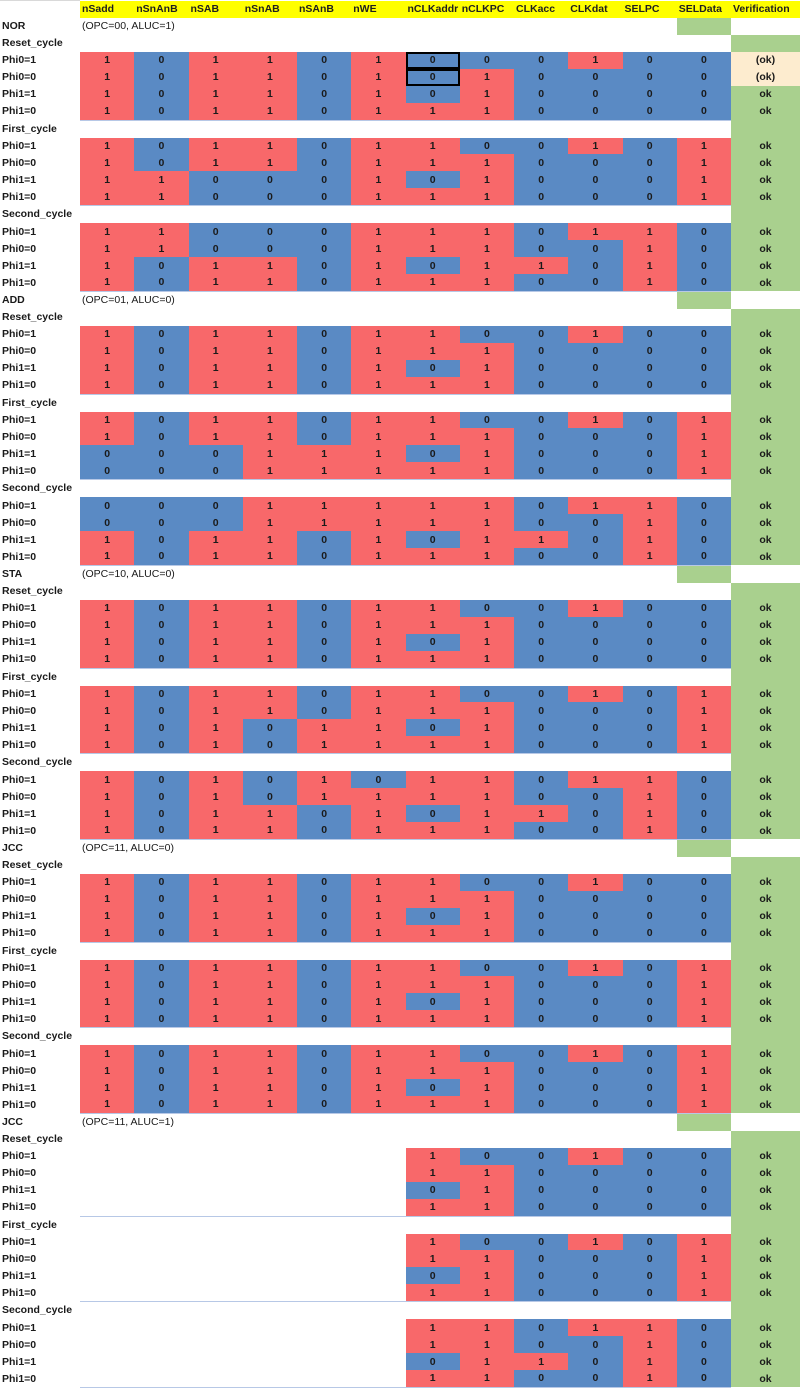 Image resolution: width=800 pixels, height=1388 pixels. I want to click on phase-label: Phi0=1, so click(19, 1156).